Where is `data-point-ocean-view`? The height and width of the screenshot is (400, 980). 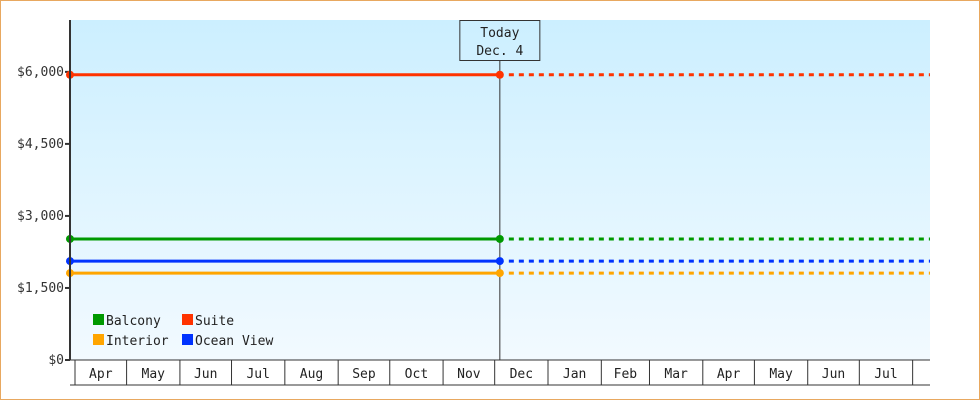 data-point-ocean-view is located at coordinates (499, 261).